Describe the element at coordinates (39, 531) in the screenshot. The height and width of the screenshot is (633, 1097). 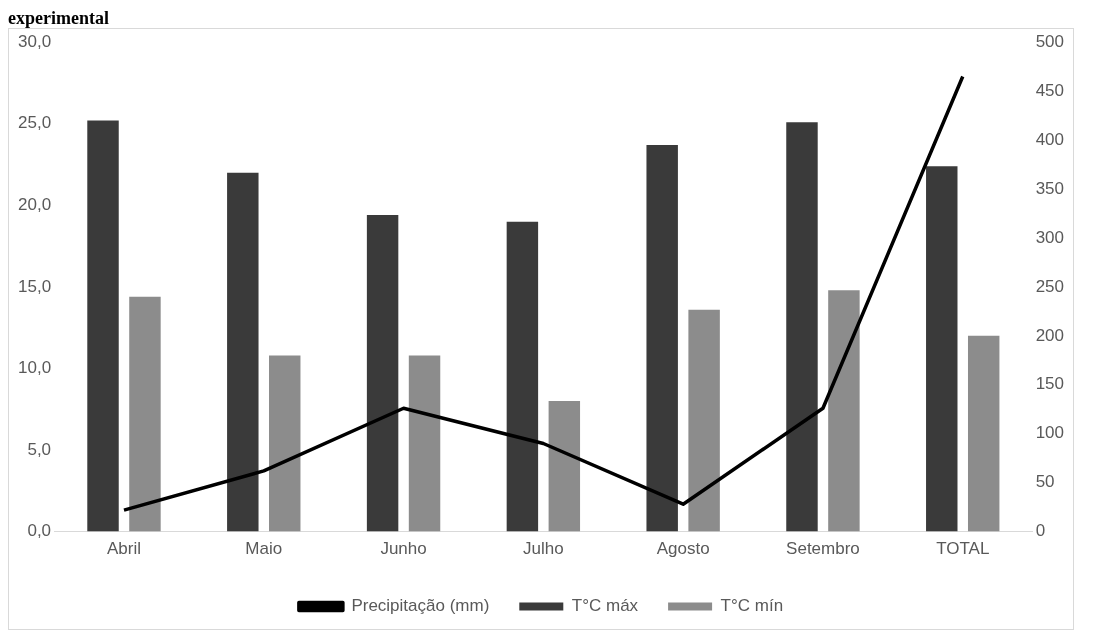
I see `y-tick-label: 0,0` at that location.